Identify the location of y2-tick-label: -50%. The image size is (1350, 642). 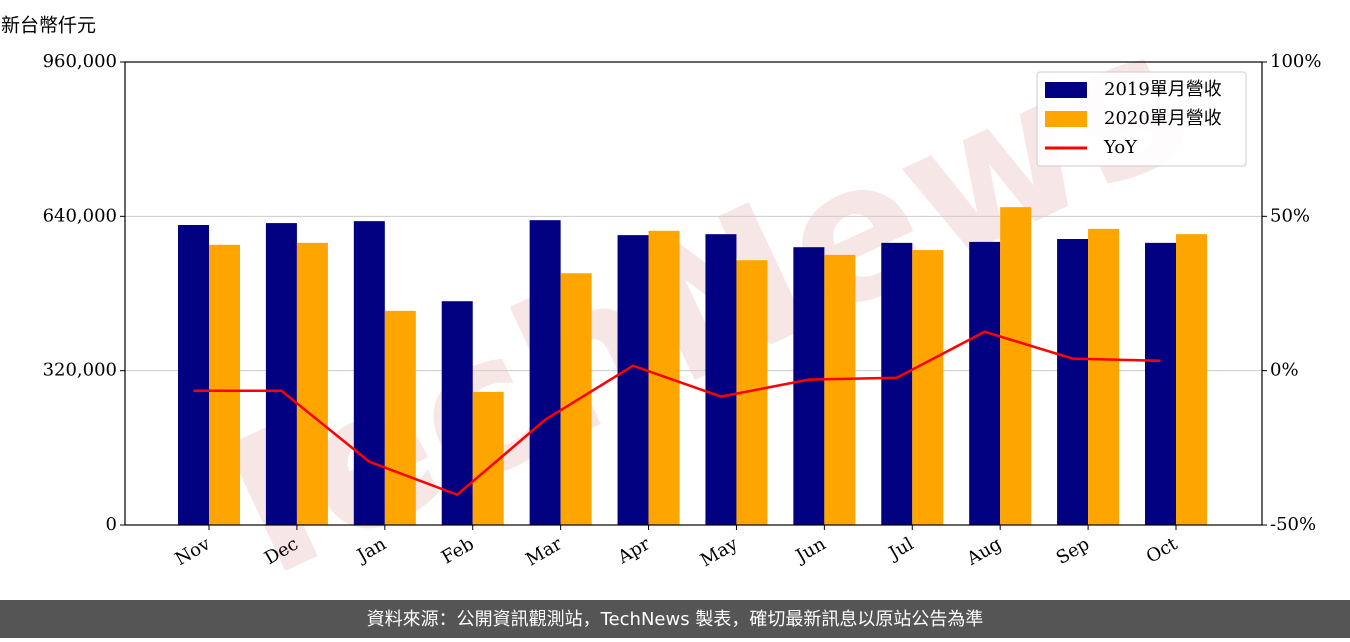
(1293, 524).